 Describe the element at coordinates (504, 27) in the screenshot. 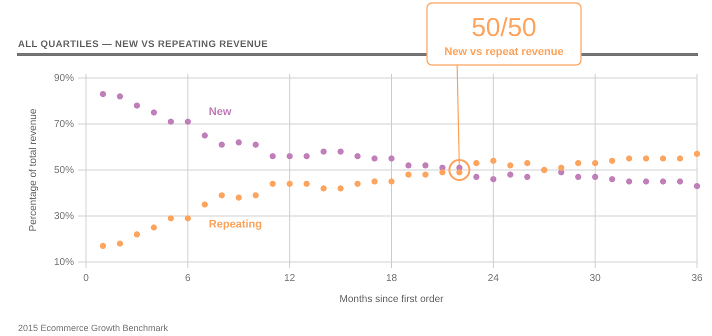

I see `text: 50/50` at that location.